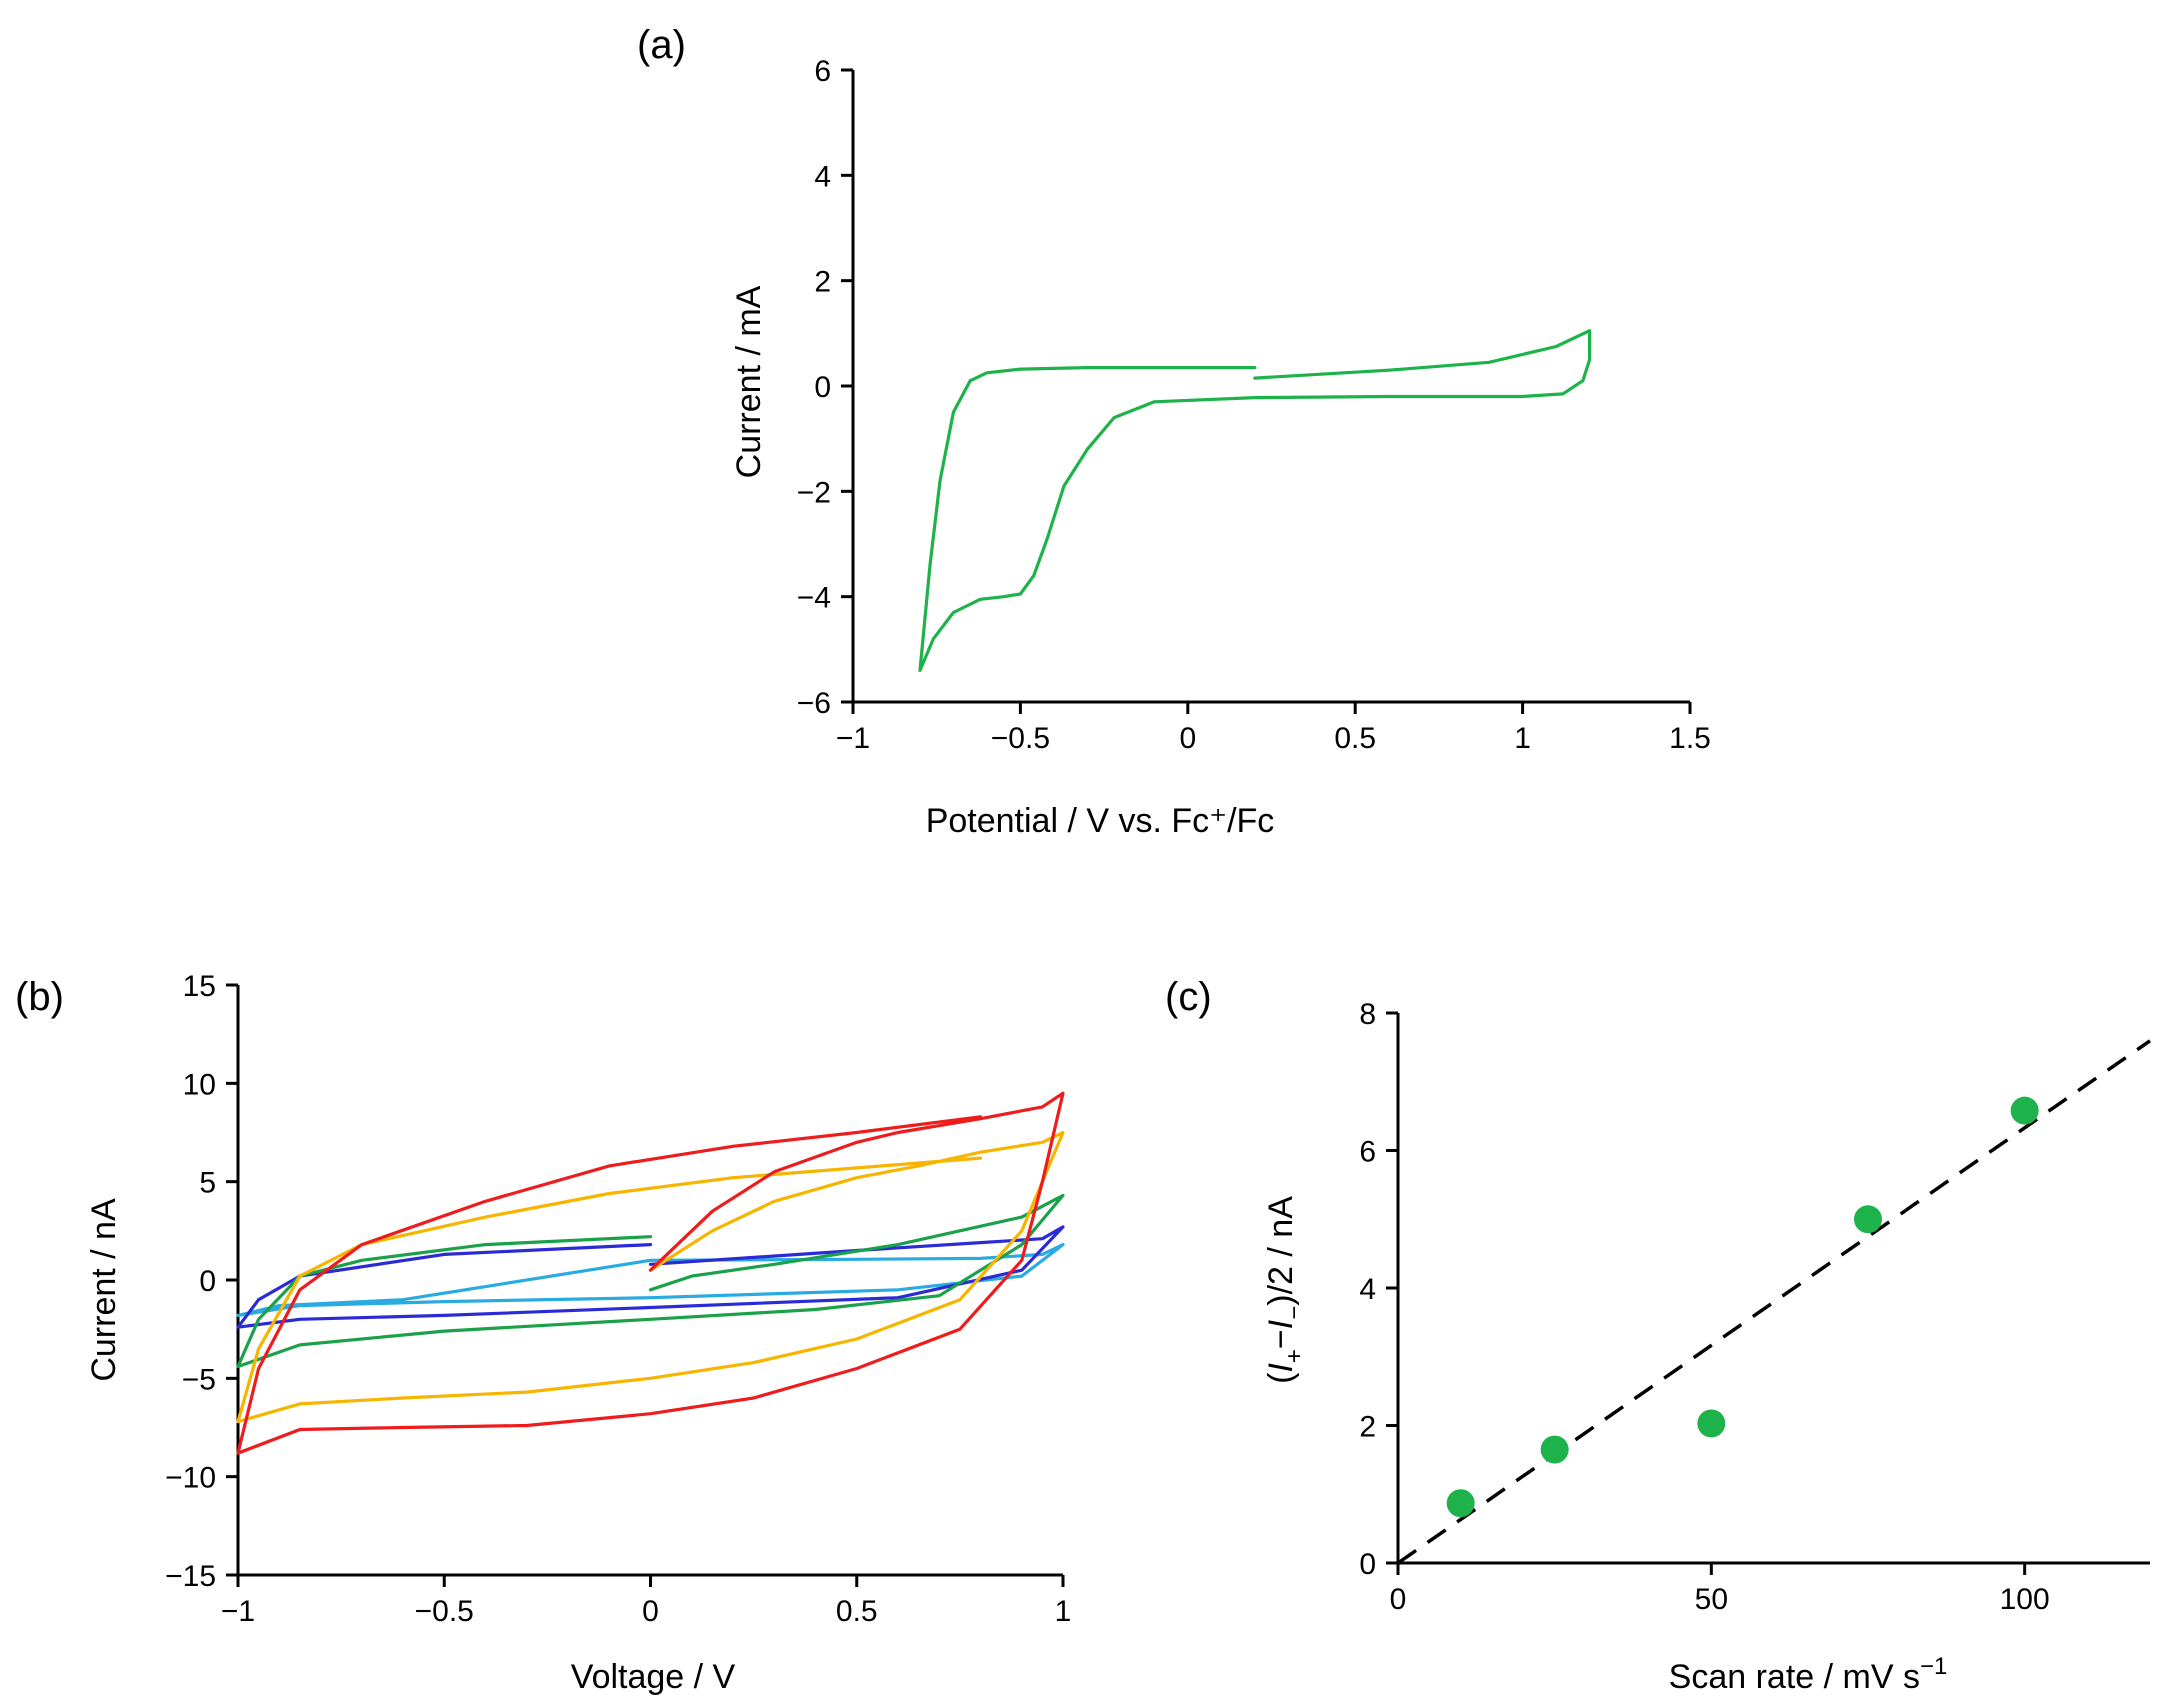 The width and height of the screenshot is (2162, 1705). Describe the element at coordinates (1188, 997) in the screenshot. I see `panel-label-c: (c)` at that location.